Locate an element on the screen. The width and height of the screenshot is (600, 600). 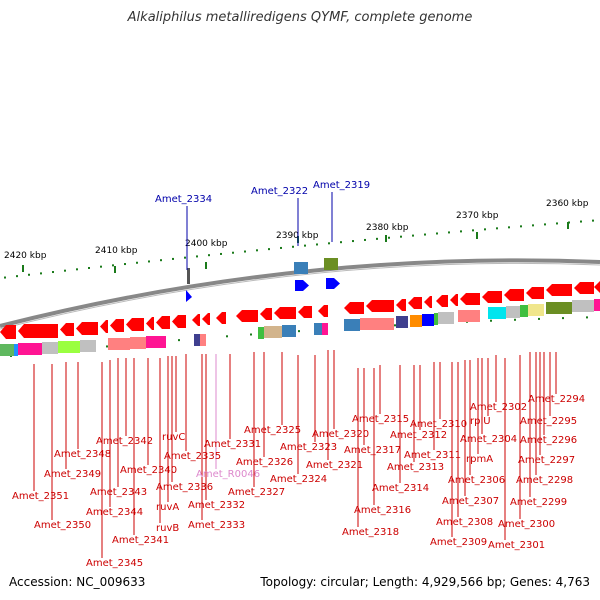
gene-label-bottom: Amet_2336 is located at coordinates (184, 487).